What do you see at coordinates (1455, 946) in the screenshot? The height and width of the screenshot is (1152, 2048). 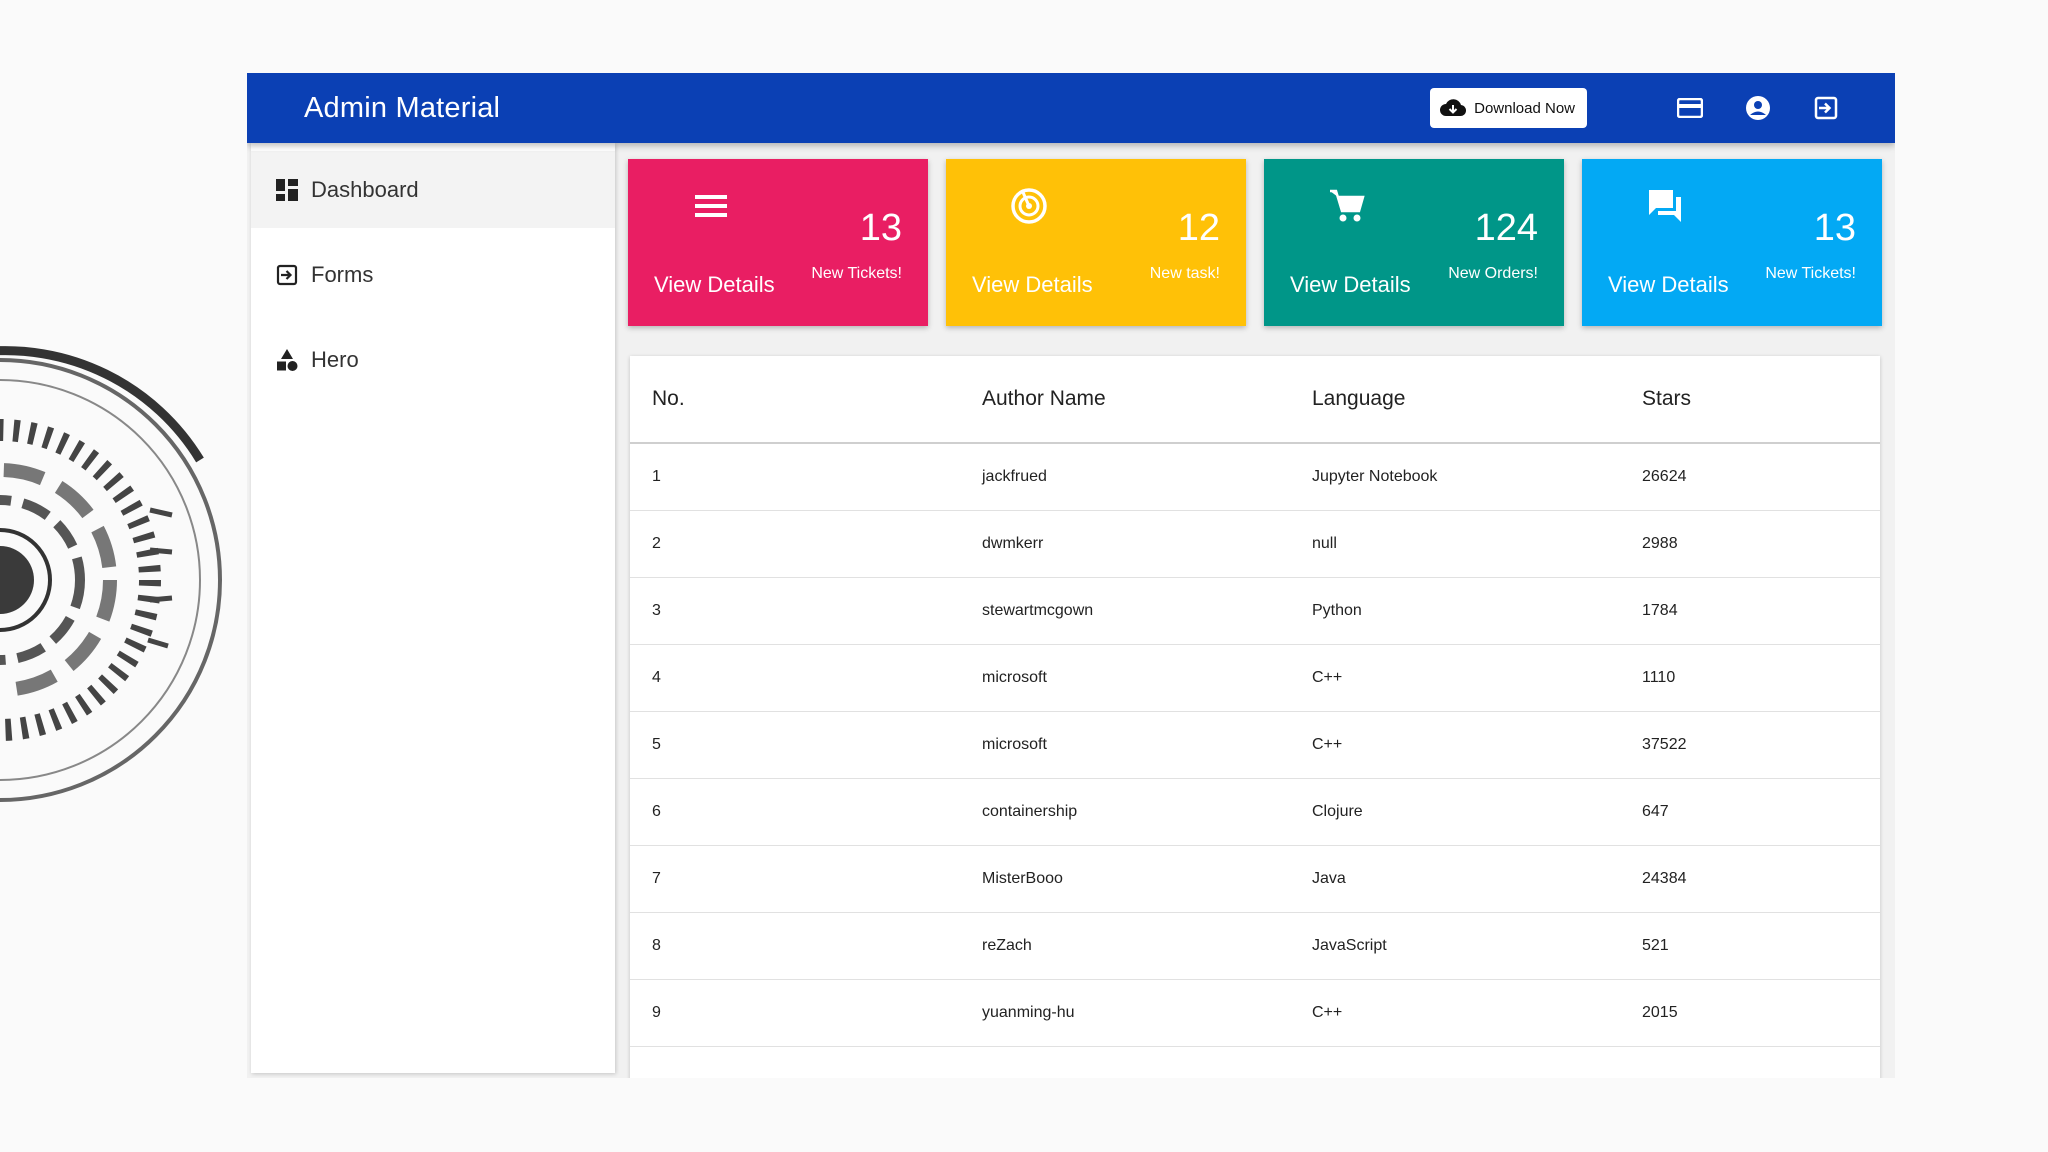 I see `cell-language: JavaScript` at bounding box center [1455, 946].